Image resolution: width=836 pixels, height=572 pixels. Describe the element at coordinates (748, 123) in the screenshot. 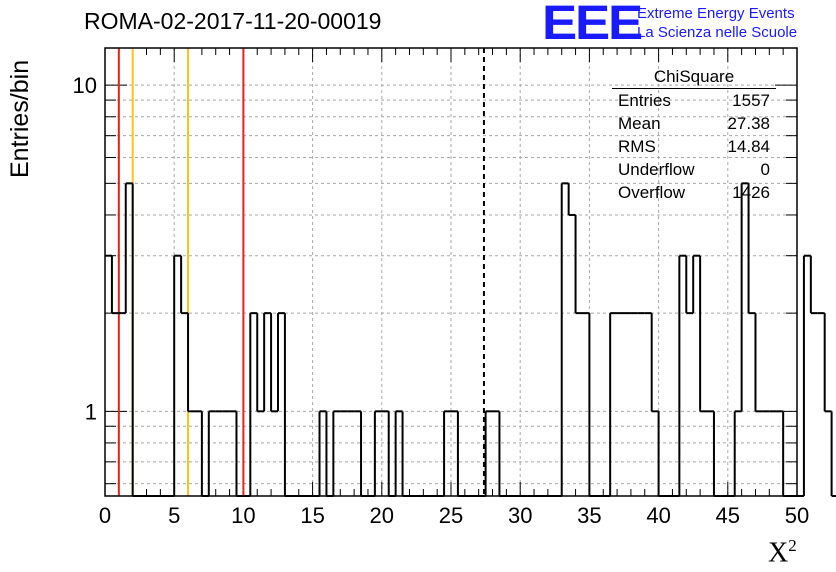

I see `stat-value: 27.38` at that location.